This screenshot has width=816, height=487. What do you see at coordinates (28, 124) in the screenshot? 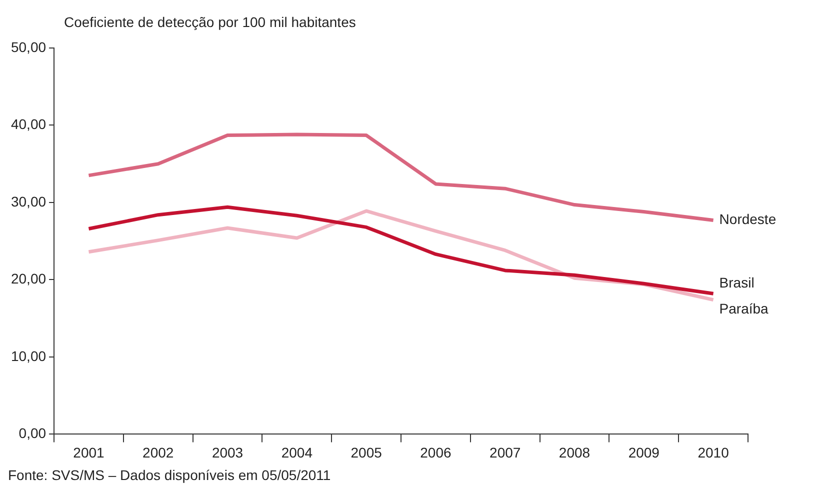
I see `y-tick-label: 40,00` at bounding box center [28, 124].